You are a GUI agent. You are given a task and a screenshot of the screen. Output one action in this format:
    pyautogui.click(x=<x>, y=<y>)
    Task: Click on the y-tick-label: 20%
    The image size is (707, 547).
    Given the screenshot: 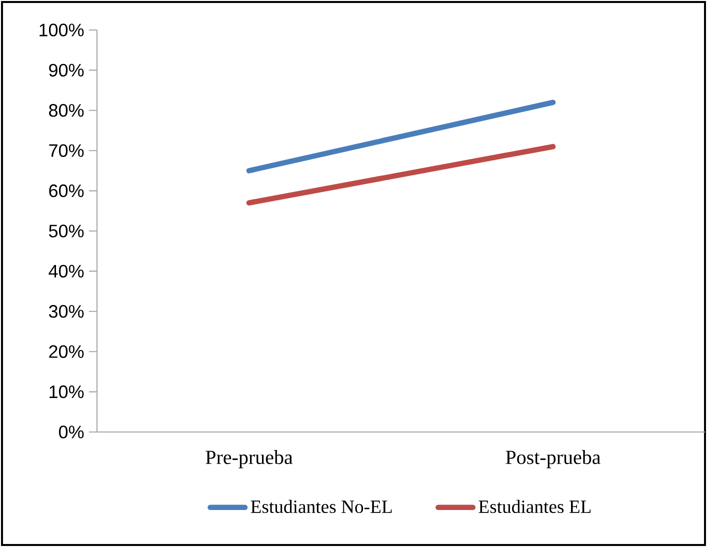 What is the action you would take?
    pyautogui.click(x=66, y=351)
    